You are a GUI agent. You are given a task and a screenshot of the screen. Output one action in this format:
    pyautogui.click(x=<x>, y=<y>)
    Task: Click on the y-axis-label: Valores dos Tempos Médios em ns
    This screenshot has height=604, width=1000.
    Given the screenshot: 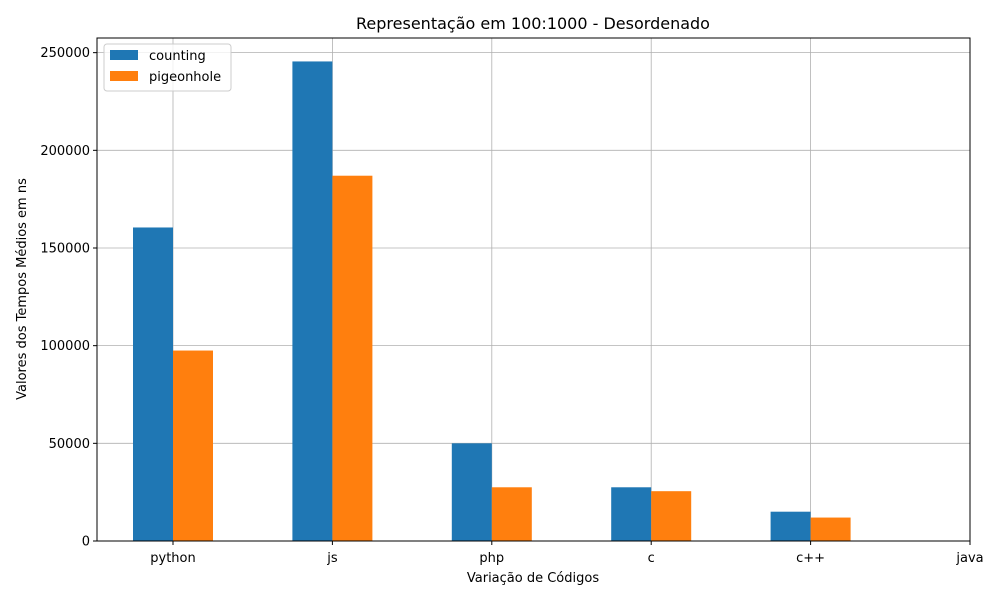 What is the action you would take?
    pyautogui.click(x=22, y=289)
    